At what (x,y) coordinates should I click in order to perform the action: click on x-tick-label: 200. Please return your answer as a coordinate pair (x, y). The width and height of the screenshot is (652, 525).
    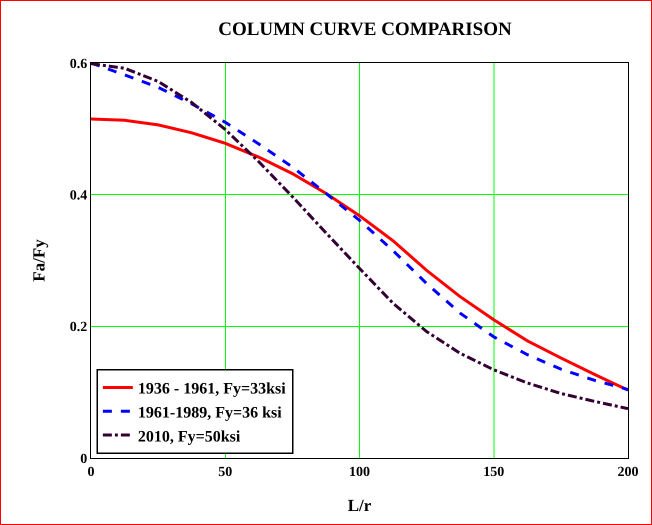
    Looking at the image, I should click on (628, 472).